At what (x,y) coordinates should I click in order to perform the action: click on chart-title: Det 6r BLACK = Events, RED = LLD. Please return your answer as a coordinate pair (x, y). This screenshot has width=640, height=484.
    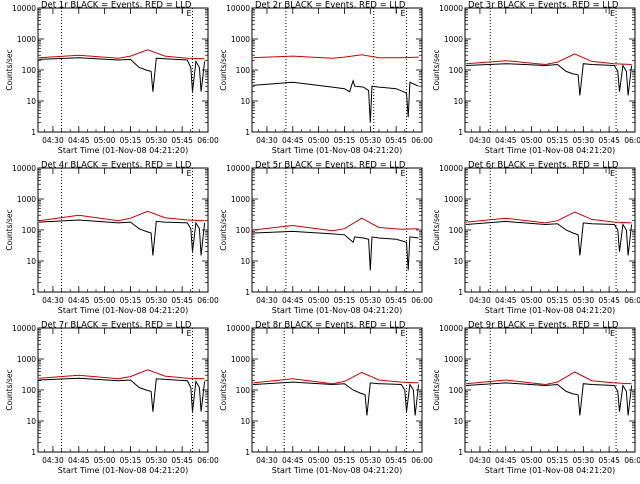
    Looking at the image, I should click on (543, 166).